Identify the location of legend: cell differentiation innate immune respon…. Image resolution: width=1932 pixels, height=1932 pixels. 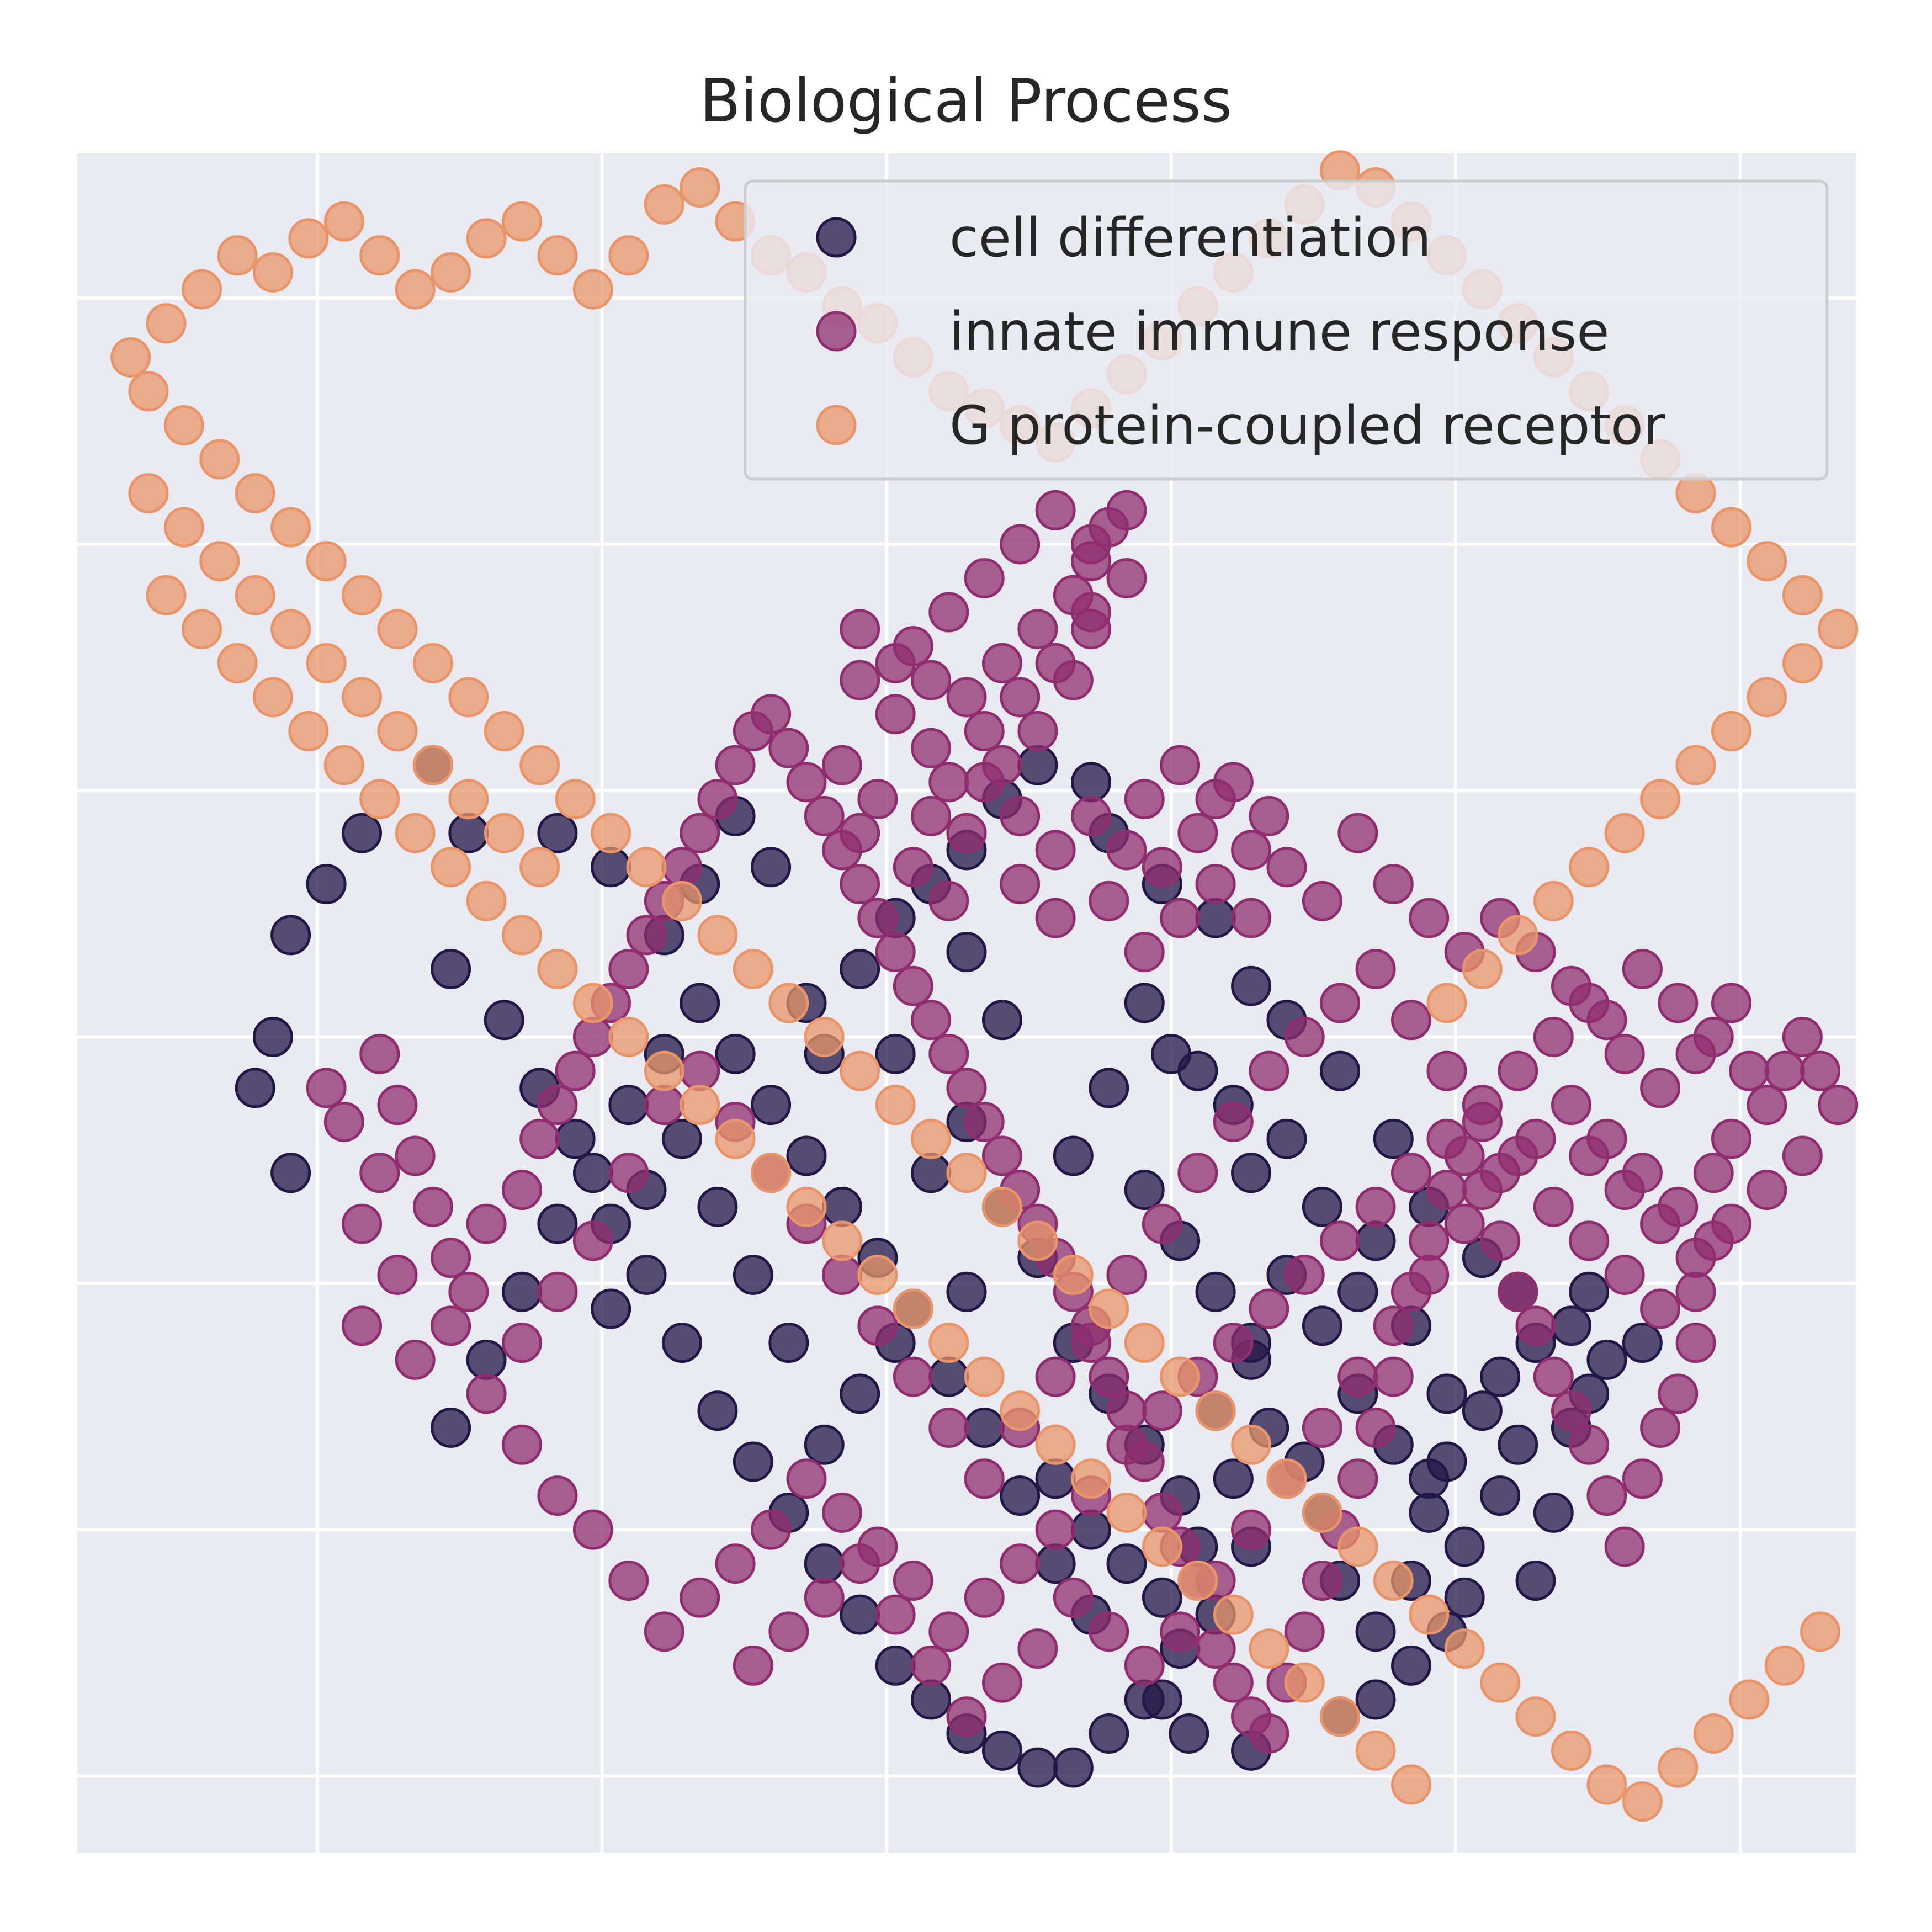
(1286, 330).